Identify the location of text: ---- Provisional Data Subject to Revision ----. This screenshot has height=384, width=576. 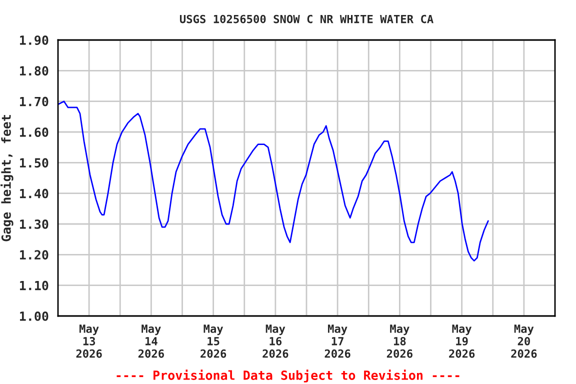
(288, 376).